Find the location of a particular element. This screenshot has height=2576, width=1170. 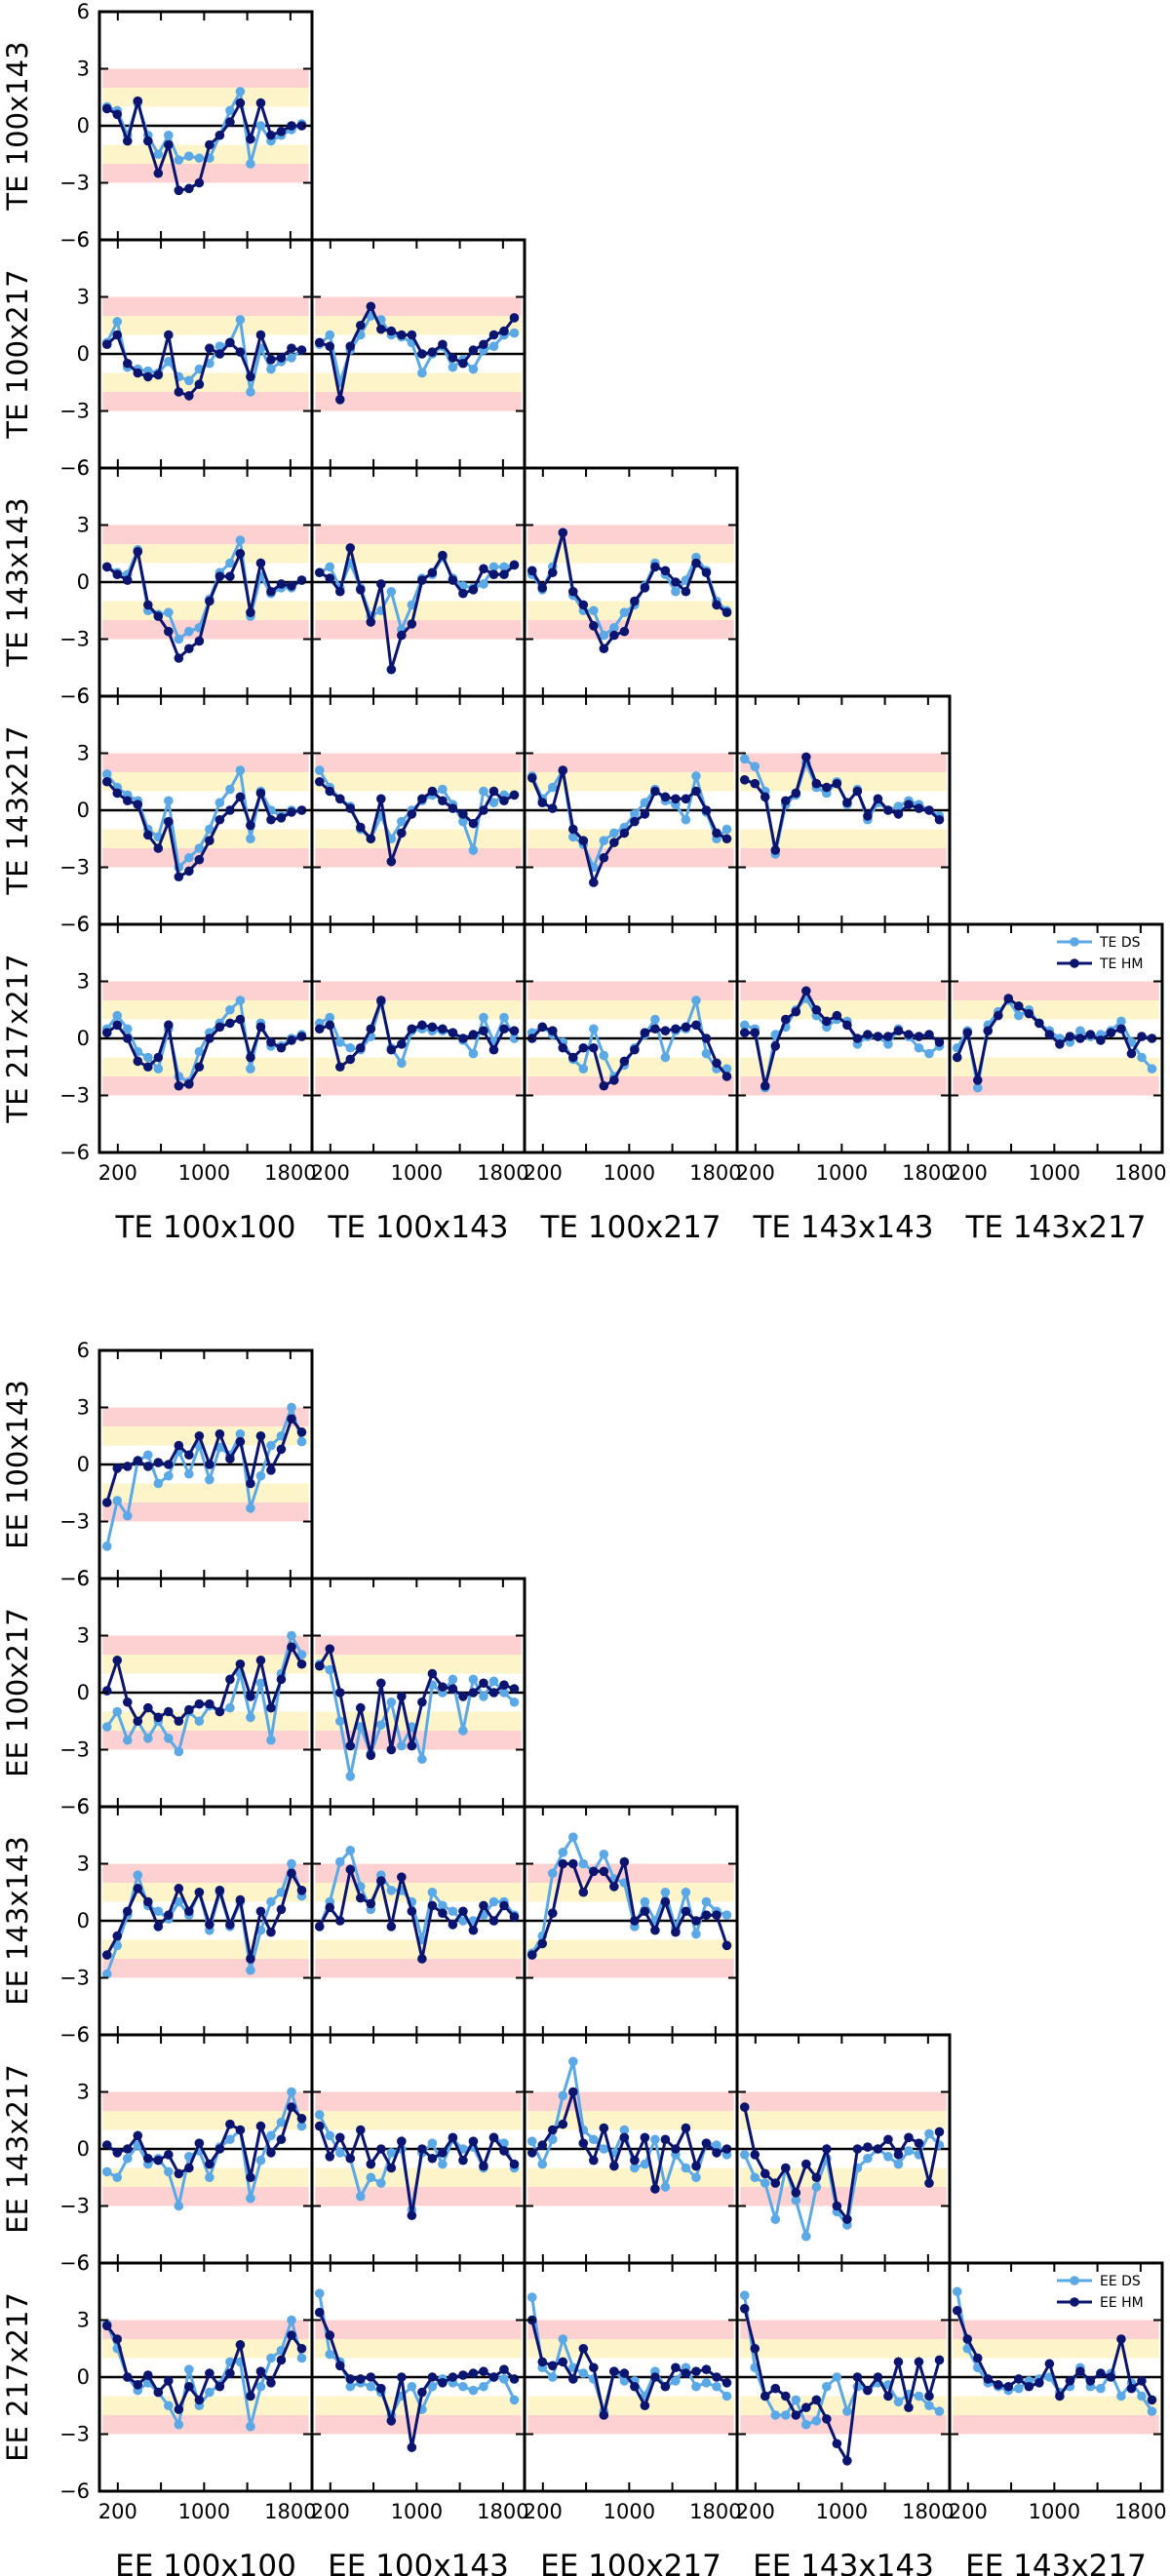

series-line-hm is located at coordinates (203, 145).